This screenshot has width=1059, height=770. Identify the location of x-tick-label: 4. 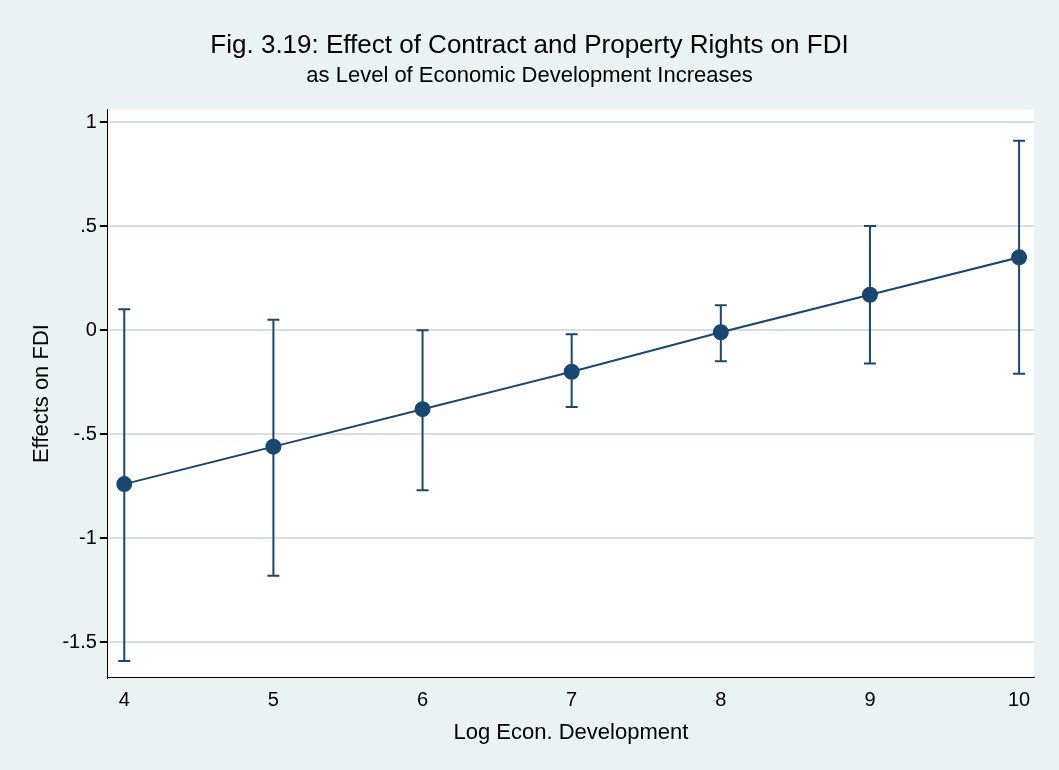
(124, 699).